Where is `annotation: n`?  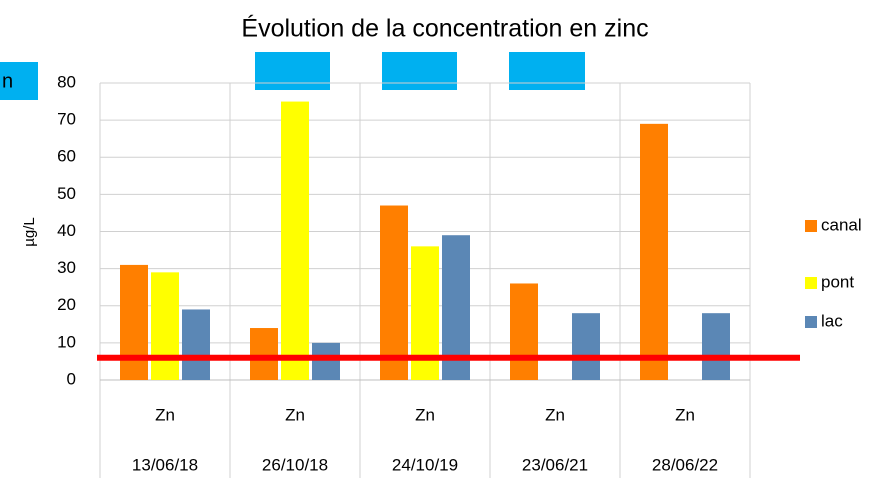
annotation: n is located at coordinates (7, 81).